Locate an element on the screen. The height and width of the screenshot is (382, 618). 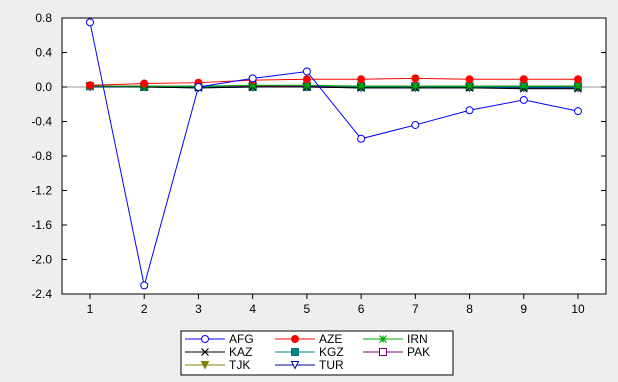
legend-item-tjk: TJK is located at coordinates (217, 365).